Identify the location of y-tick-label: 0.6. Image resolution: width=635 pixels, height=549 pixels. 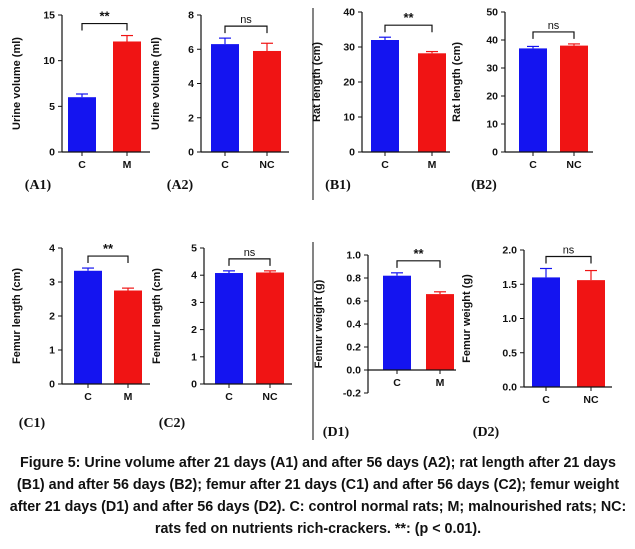
(353, 302).